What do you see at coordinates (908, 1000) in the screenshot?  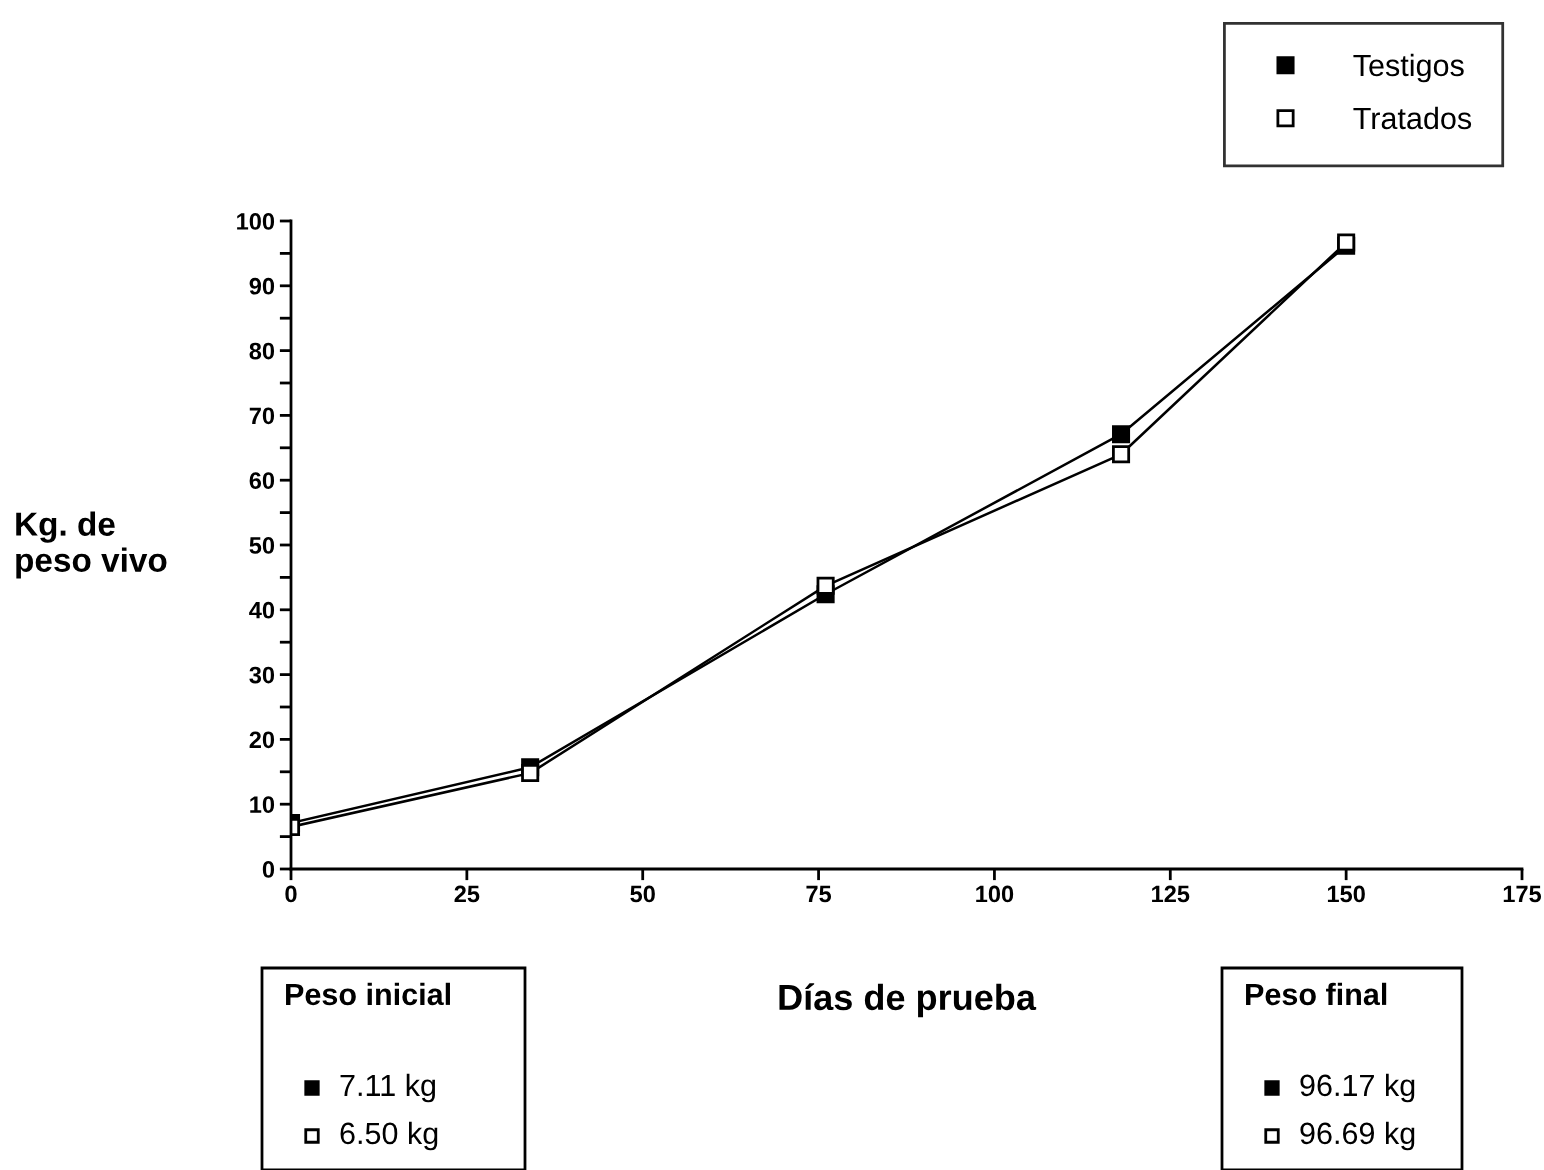 I see `x-axis-title: Días de prueba` at bounding box center [908, 1000].